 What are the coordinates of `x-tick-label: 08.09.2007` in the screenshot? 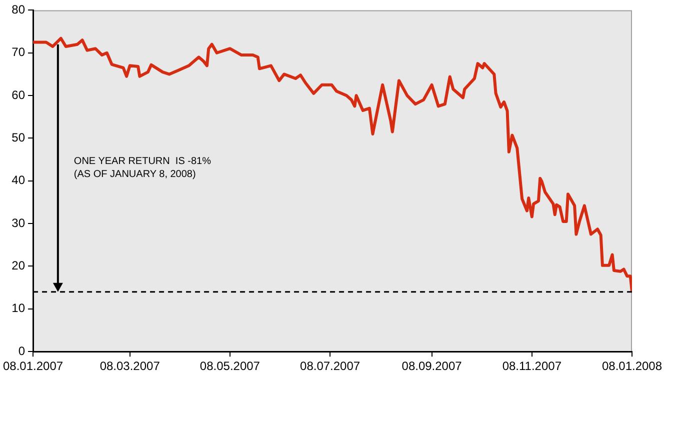 It's located at (432, 366).